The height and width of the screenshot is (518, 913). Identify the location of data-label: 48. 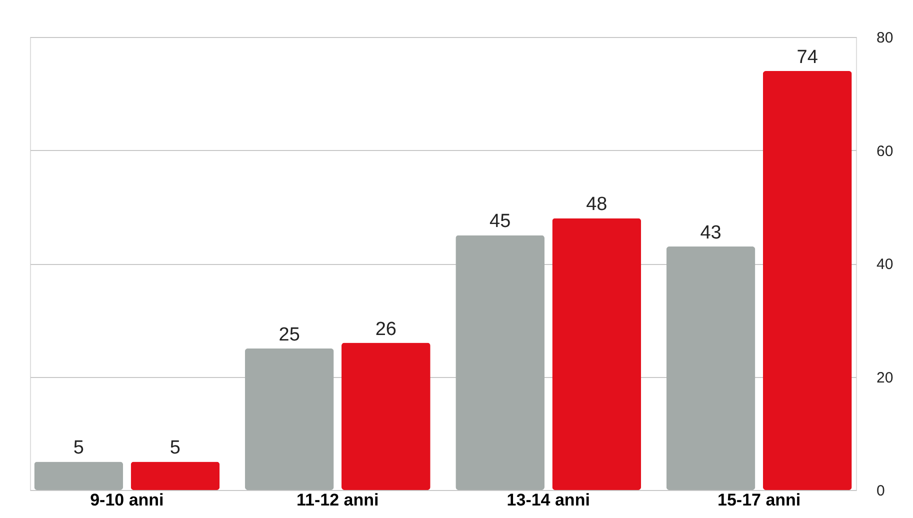
(597, 205).